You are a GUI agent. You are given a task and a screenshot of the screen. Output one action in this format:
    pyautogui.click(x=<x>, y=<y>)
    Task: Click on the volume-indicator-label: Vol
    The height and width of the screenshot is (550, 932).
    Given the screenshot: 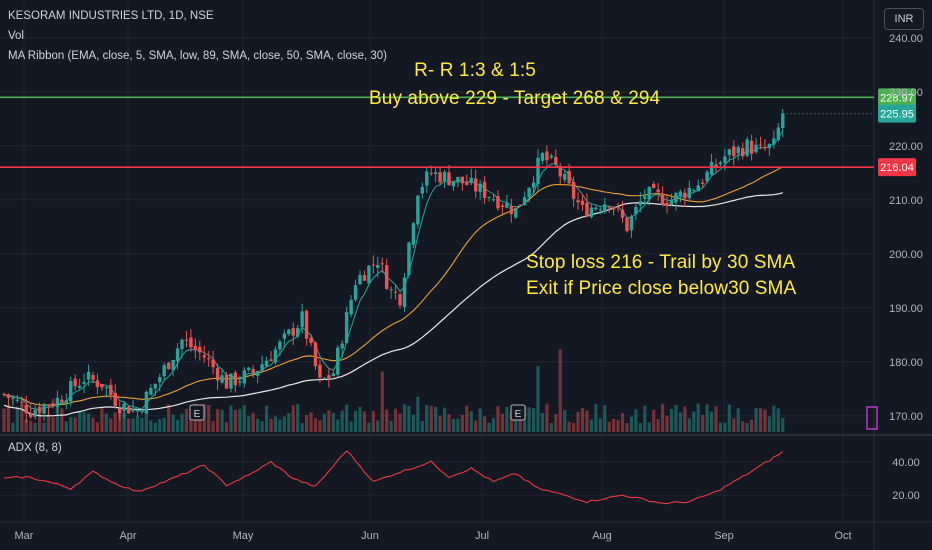 What is the action you would take?
    pyautogui.click(x=16, y=36)
    